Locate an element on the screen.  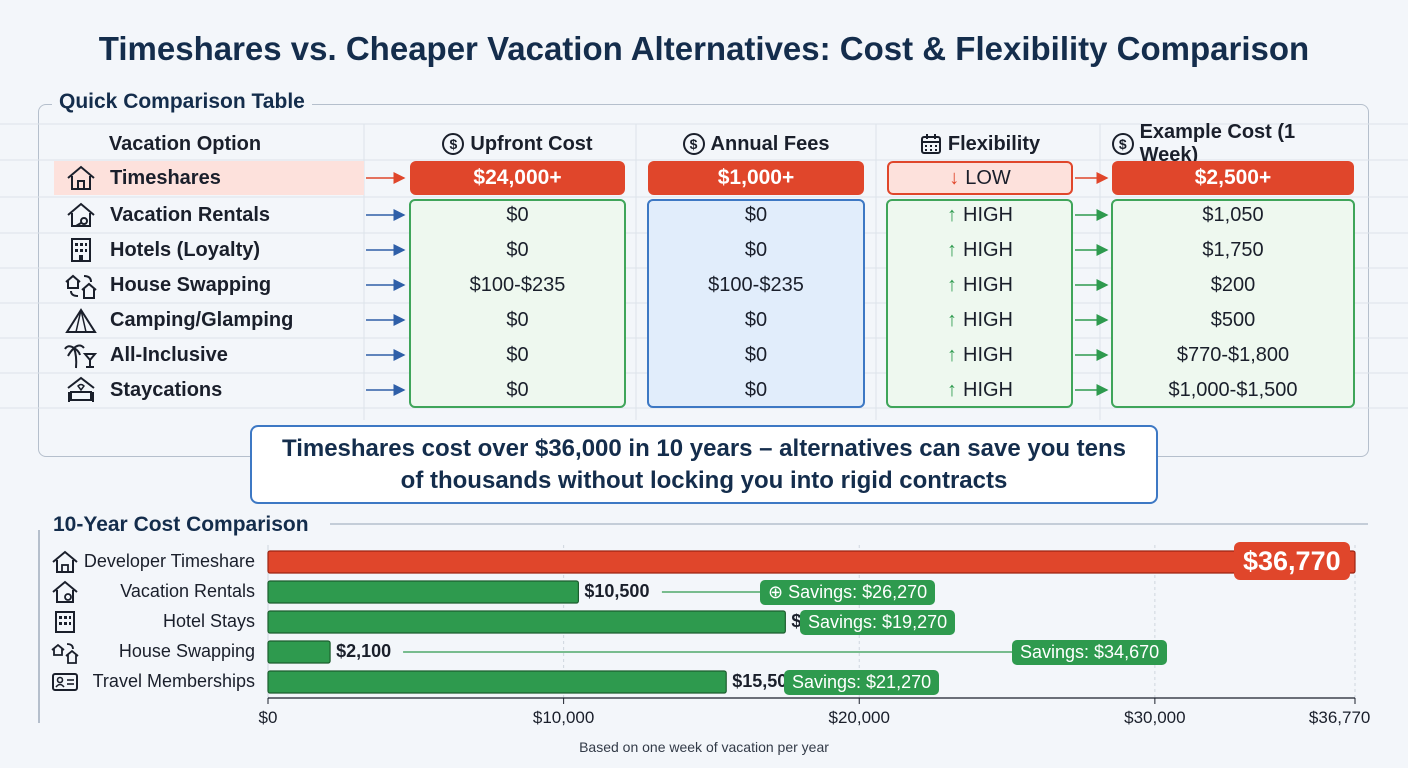
bar-category-label: Travel Memberships is located at coordinates (173, 681).